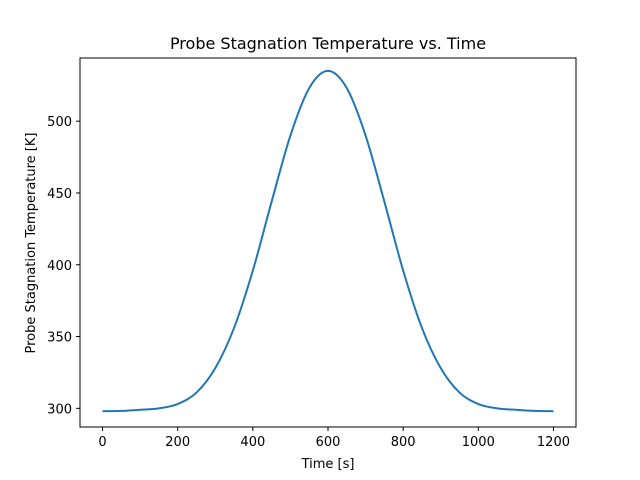 The height and width of the screenshot is (480, 640). Describe the element at coordinates (328, 442) in the screenshot. I see `x-tick-label: 600` at that location.